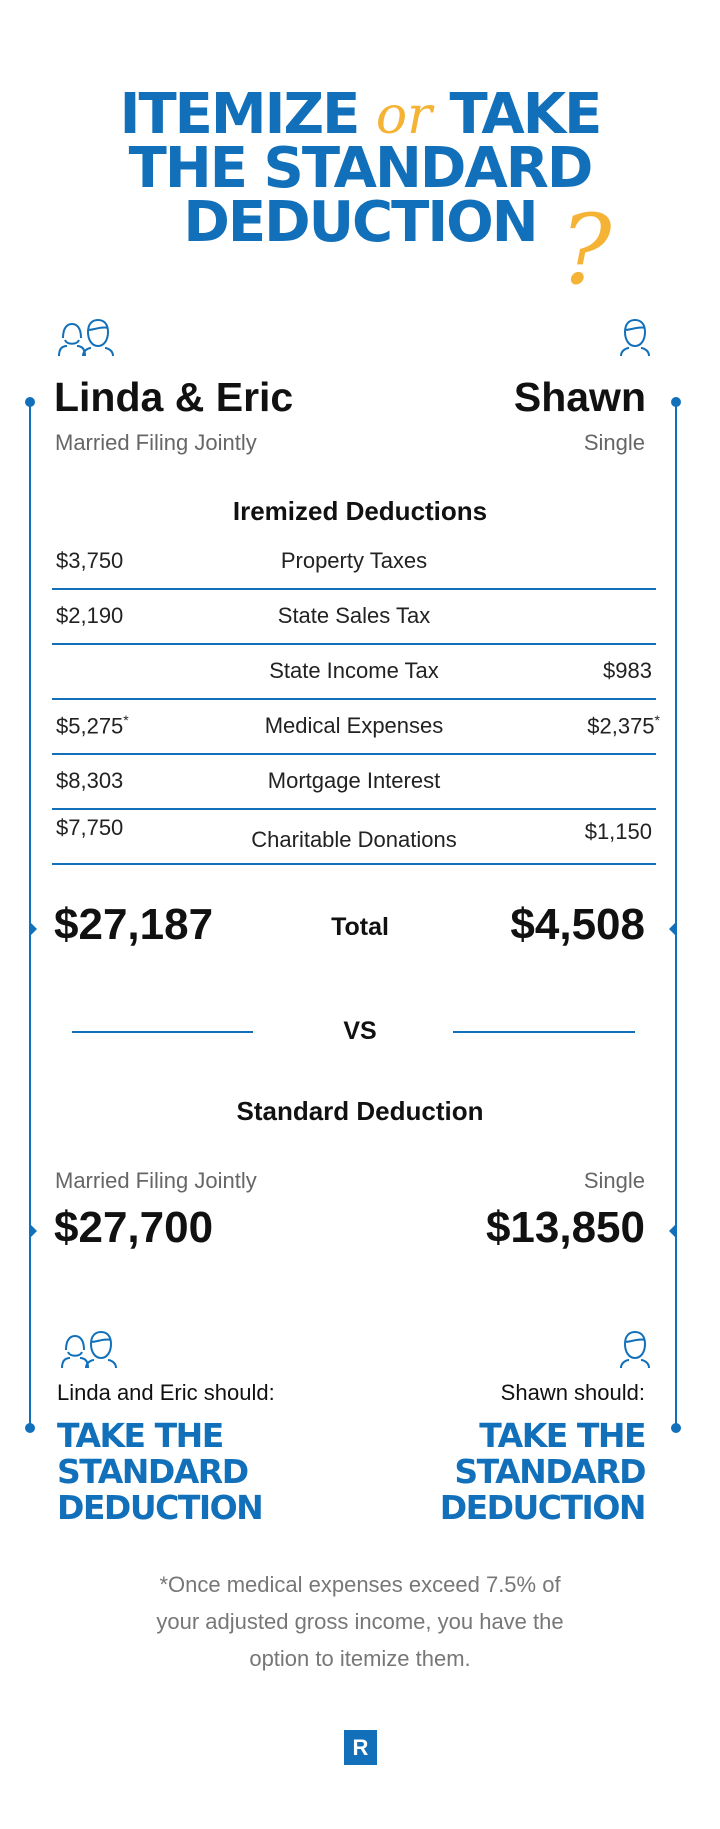 Image resolution: width=720 pixels, height=1829 pixels. What do you see at coordinates (354, 838) in the screenshot?
I see `table-row: $7,750 Charitable Donations $1,150` at bounding box center [354, 838].